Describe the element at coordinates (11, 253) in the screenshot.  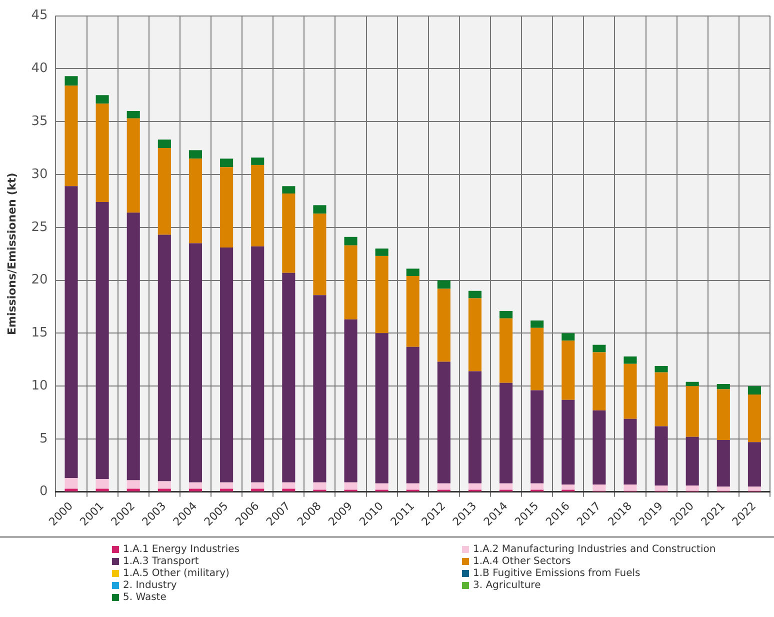
I see `y-axis-title: Emissions/Emissionen (kt)` at that location.